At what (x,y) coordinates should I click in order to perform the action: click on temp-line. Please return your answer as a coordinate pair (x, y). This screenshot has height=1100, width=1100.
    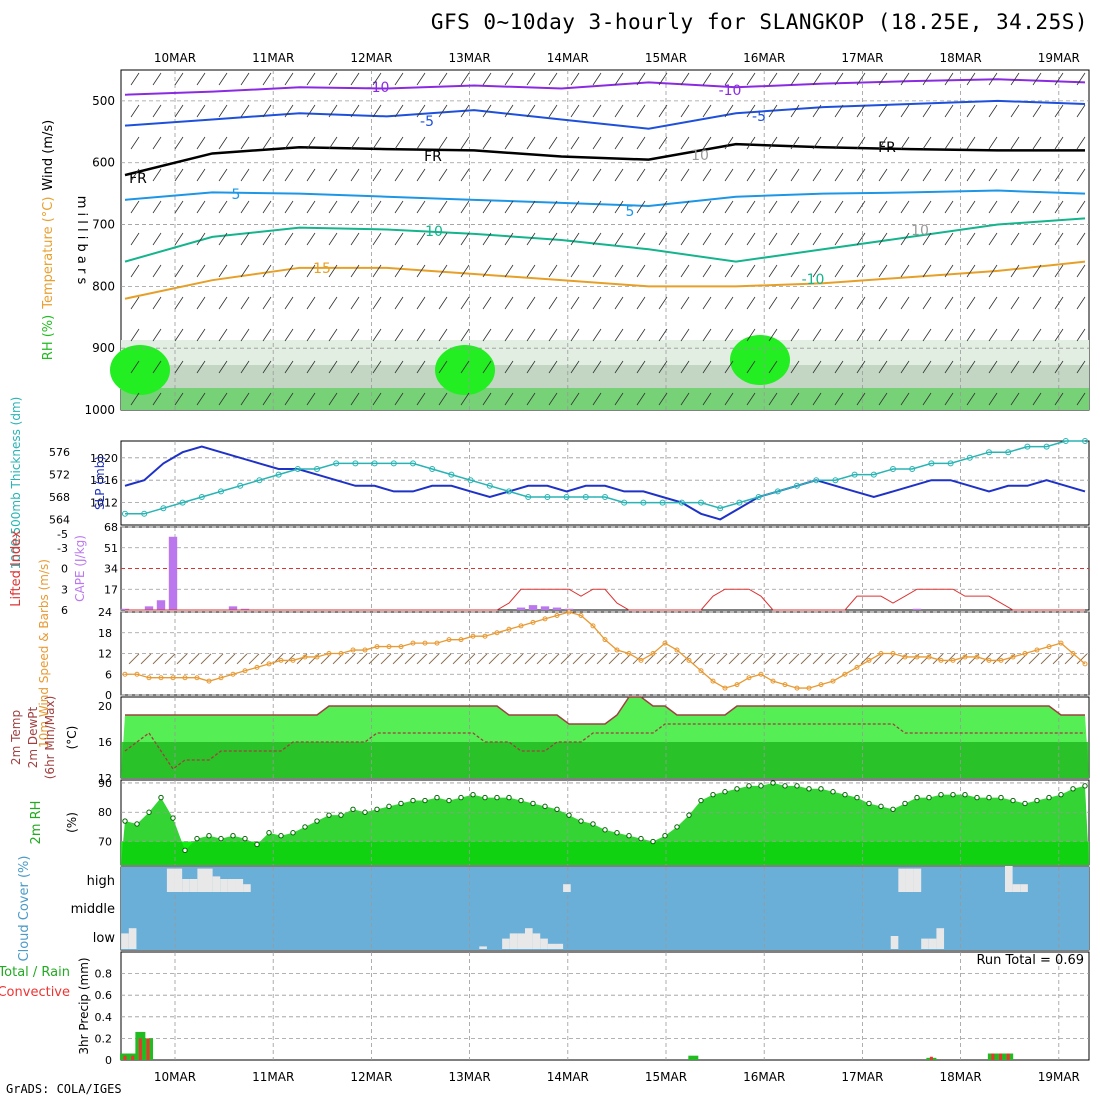
    Looking at the image, I should click on (605, 710).